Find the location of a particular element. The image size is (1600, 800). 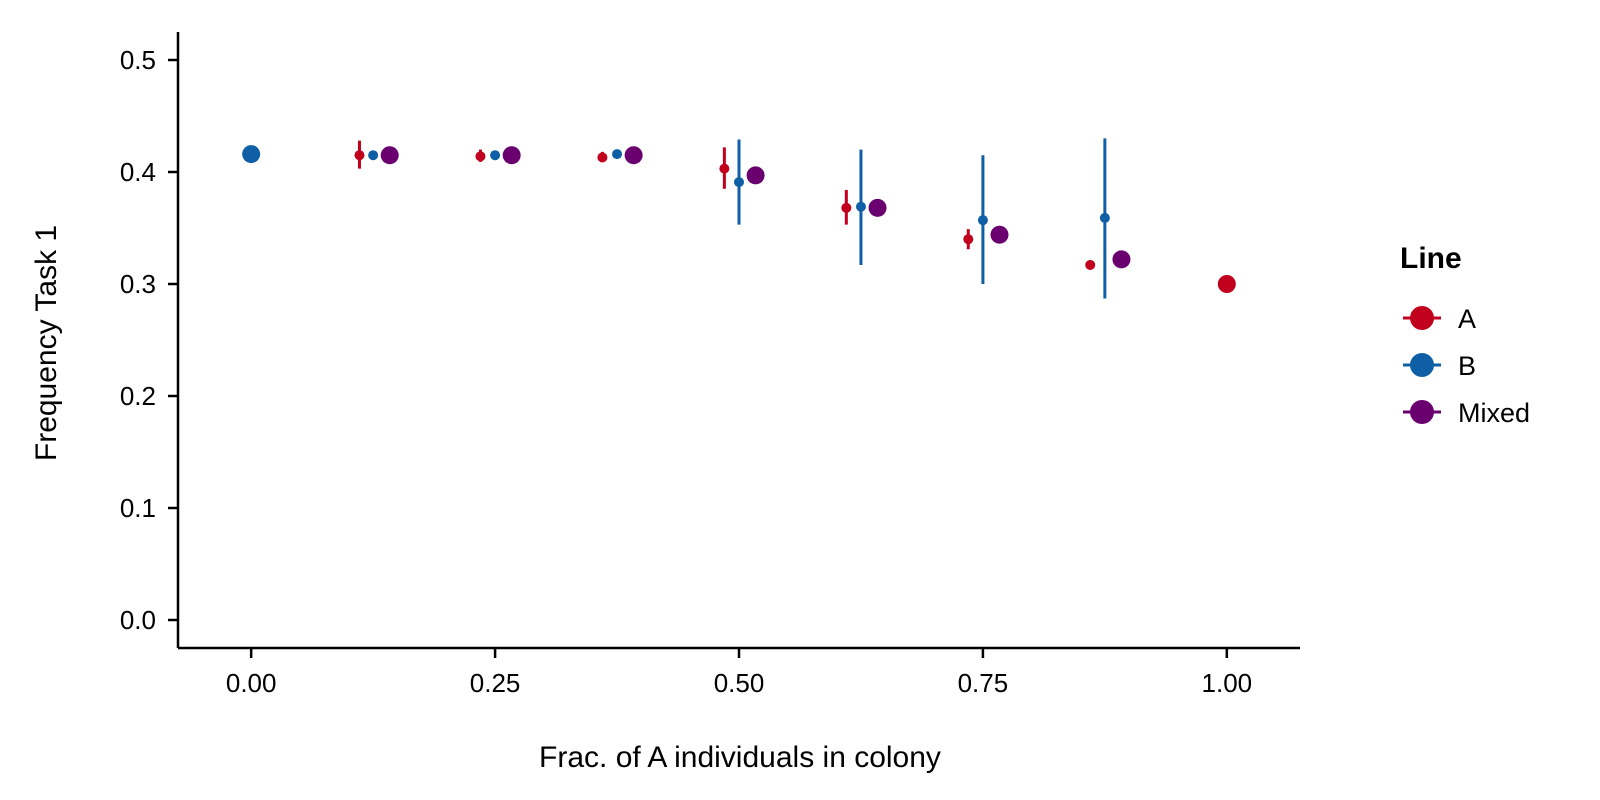

y-tick-label: 0.2 is located at coordinates (138, 396).